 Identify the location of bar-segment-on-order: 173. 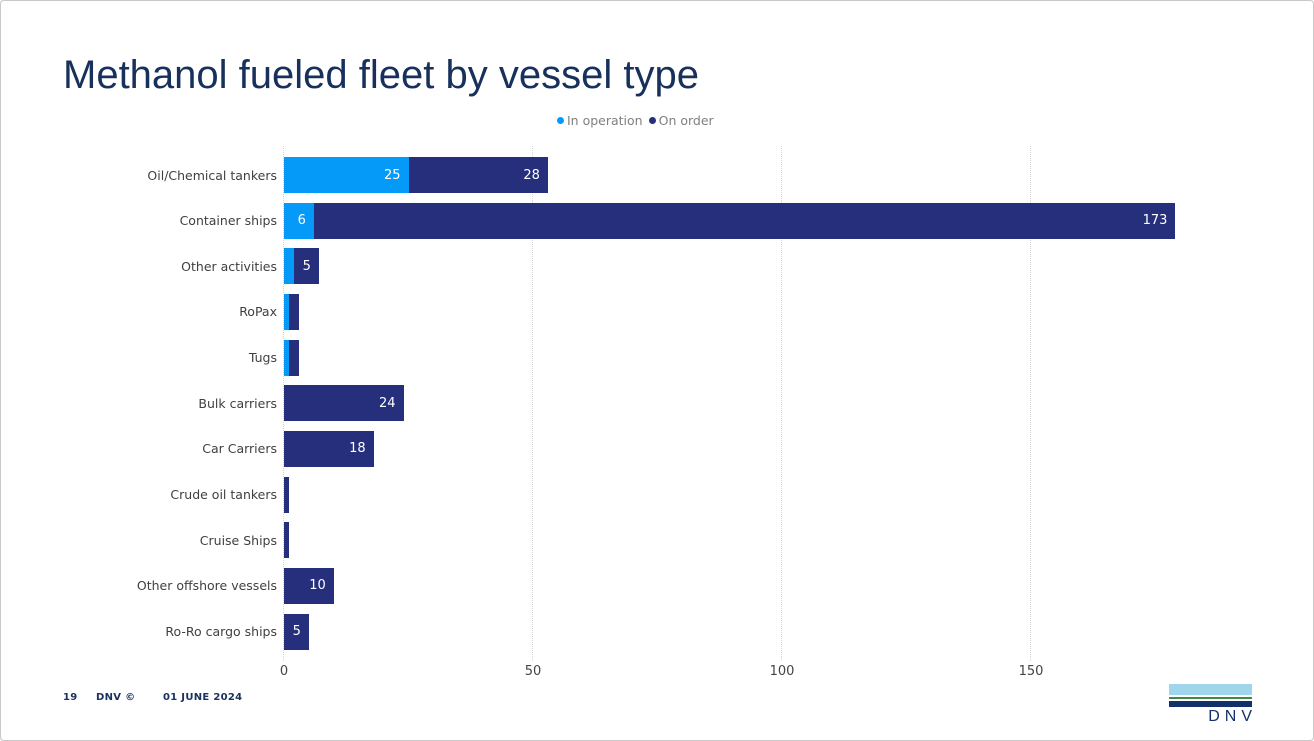
(744, 220).